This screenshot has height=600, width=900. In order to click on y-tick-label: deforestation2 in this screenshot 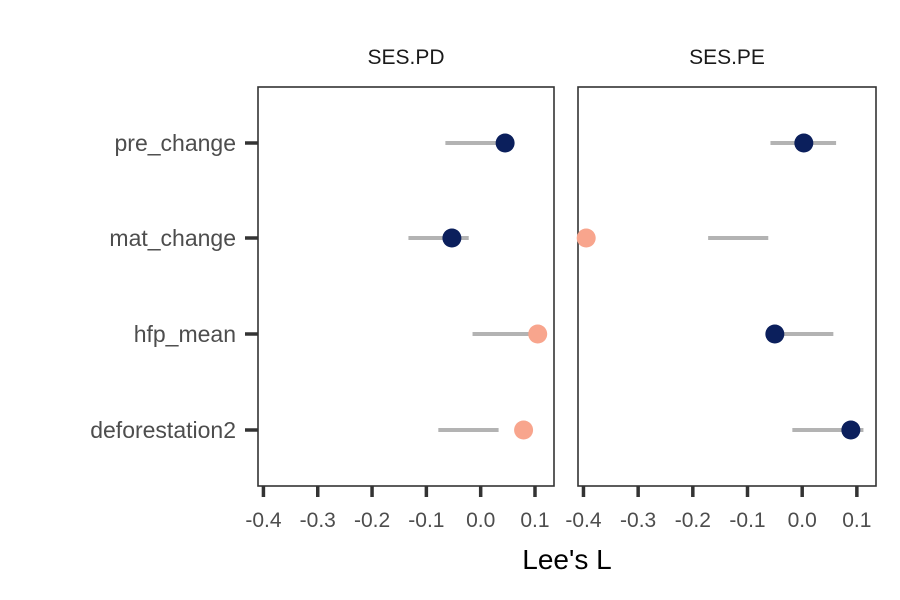, I will do `click(163, 430)`.